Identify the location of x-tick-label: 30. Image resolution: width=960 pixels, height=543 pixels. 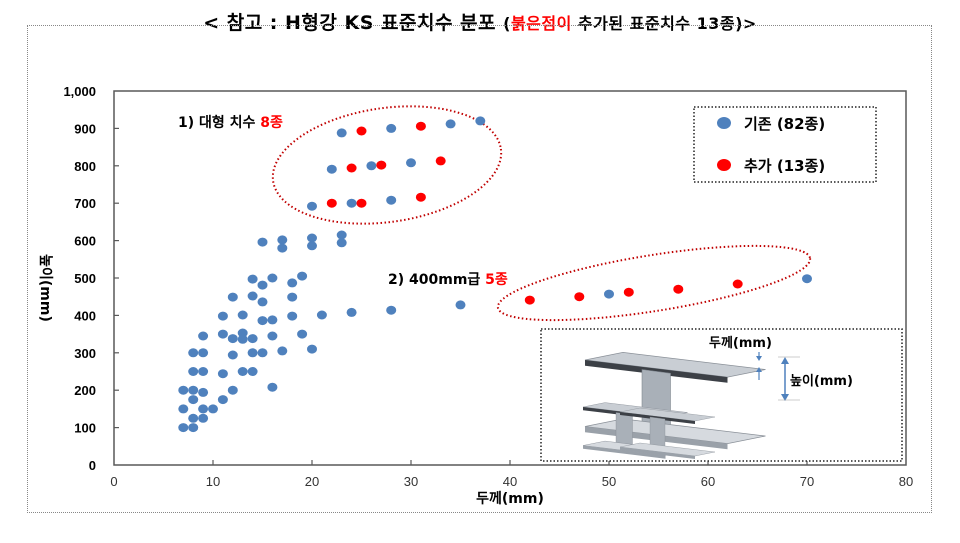
(411, 481).